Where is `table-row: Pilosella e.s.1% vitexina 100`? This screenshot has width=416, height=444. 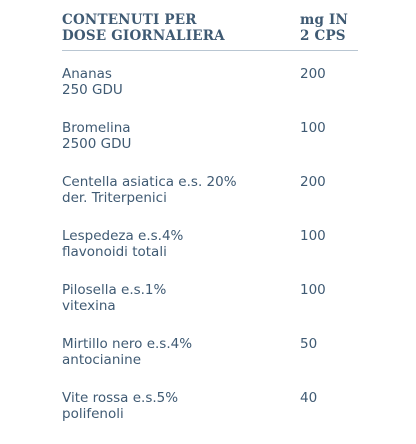
table-row: Pilosella e.s.1% vitexina 100 is located at coordinates (212, 309).